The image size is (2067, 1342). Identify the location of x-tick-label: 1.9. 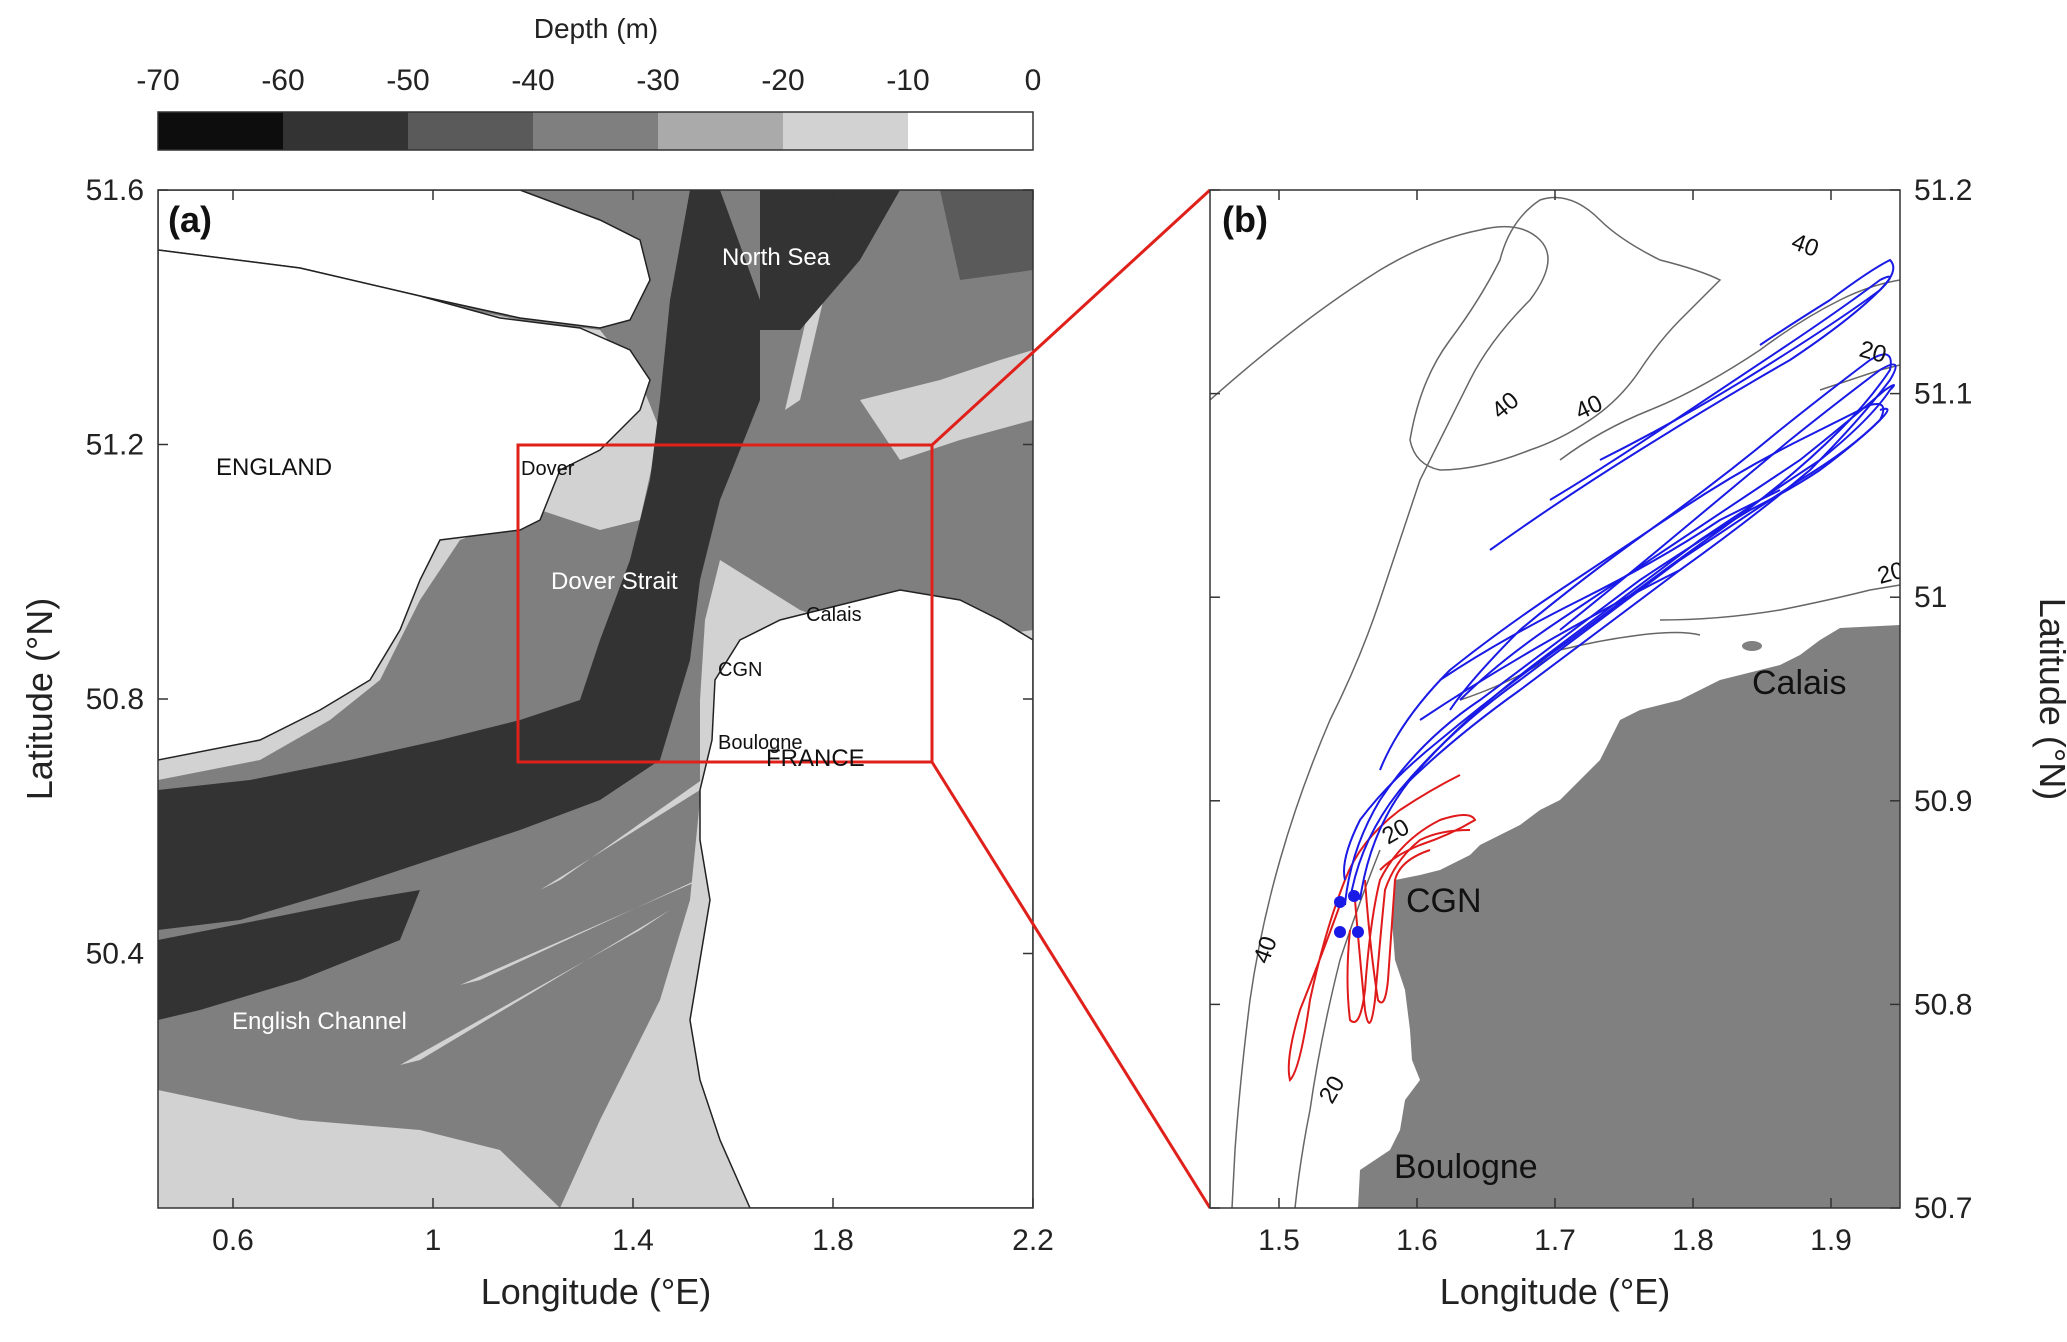
(1831, 1240).